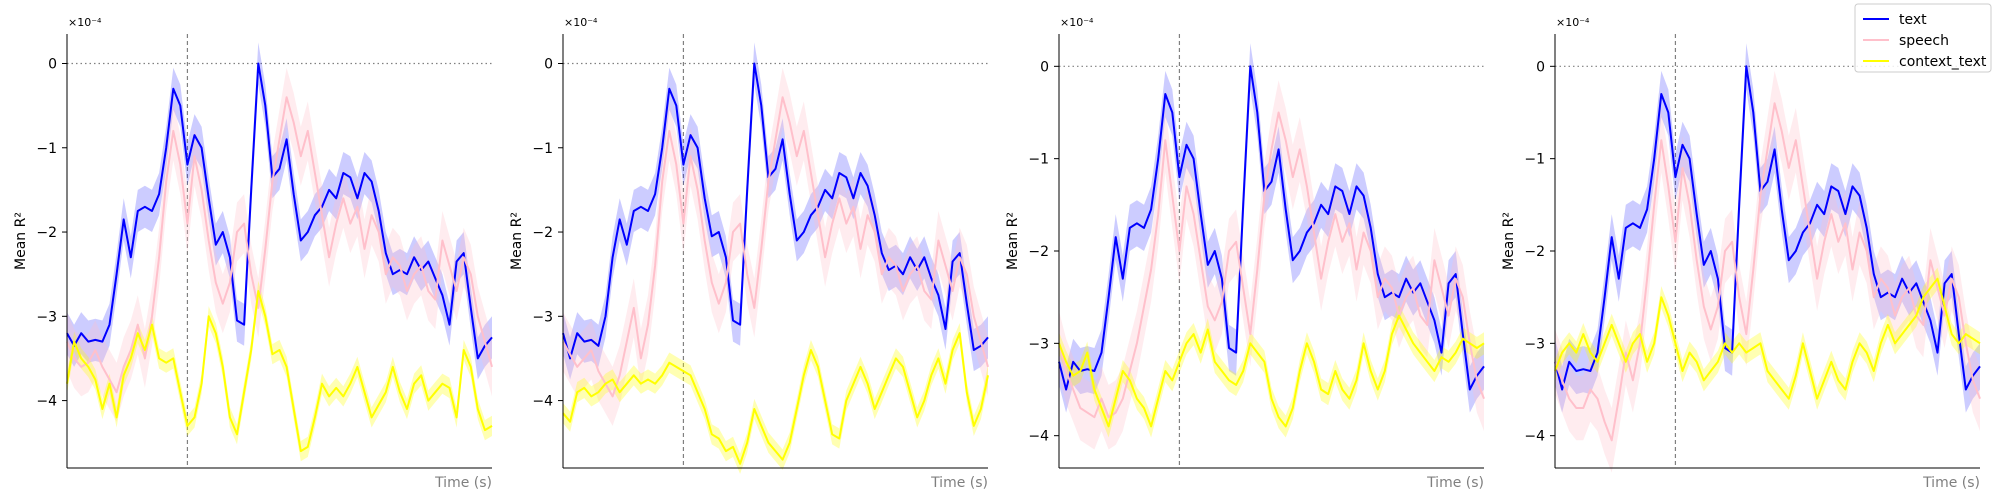 The height and width of the screenshot is (498, 1998). I want to click on legend-label-context_text: context_text, so click(1943, 62).